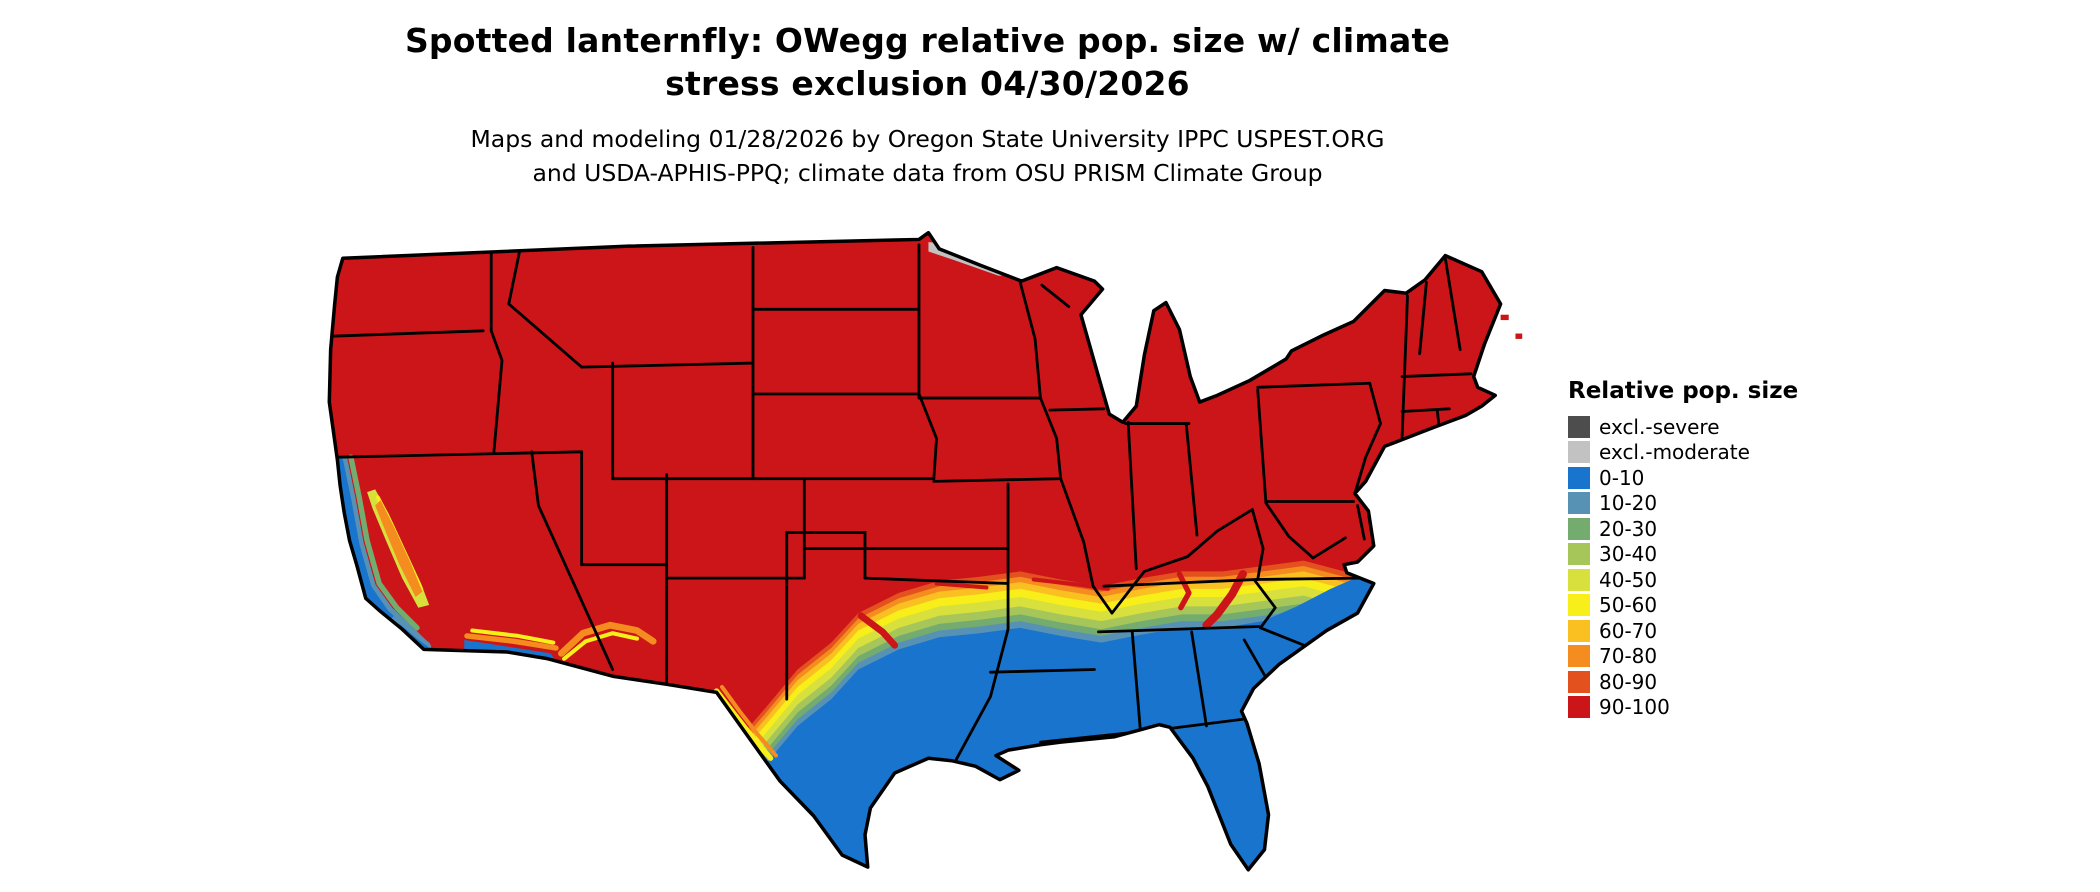 The height and width of the screenshot is (892, 2100). I want to click on legend-item-label: 0-10, so click(1622, 477).